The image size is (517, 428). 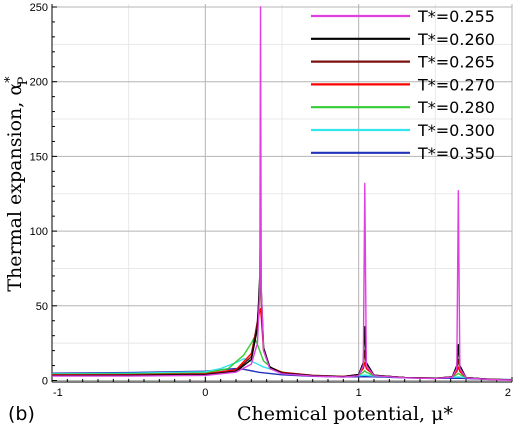 What do you see at coordinates (456, 153) in the screenshot?
I see `legend-label: T*=0.350` at bounding box center [456, 153].